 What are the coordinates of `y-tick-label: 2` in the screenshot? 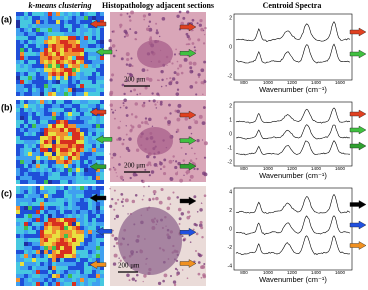 It's located at (230, 18).